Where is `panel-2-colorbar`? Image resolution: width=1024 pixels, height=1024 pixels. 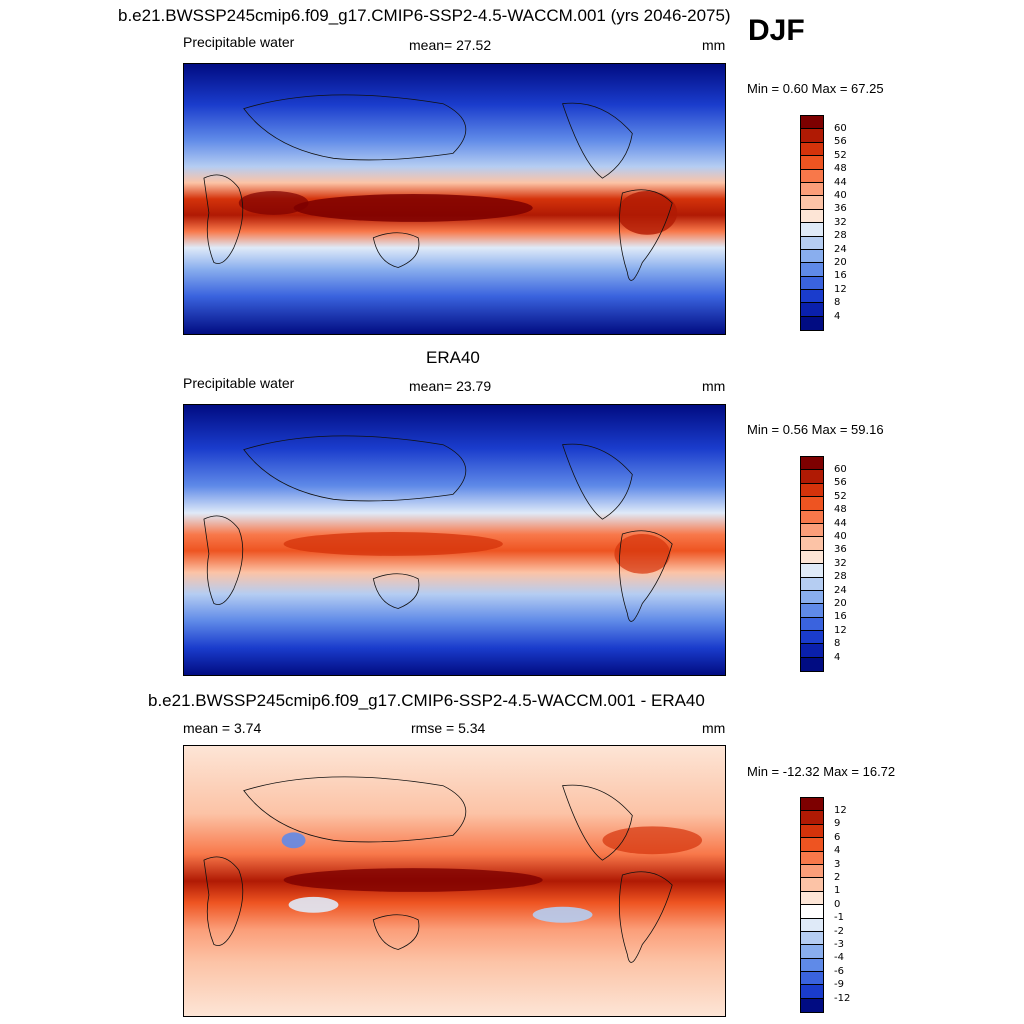
panel-2-colorbar is located at coordinates (812, 564).